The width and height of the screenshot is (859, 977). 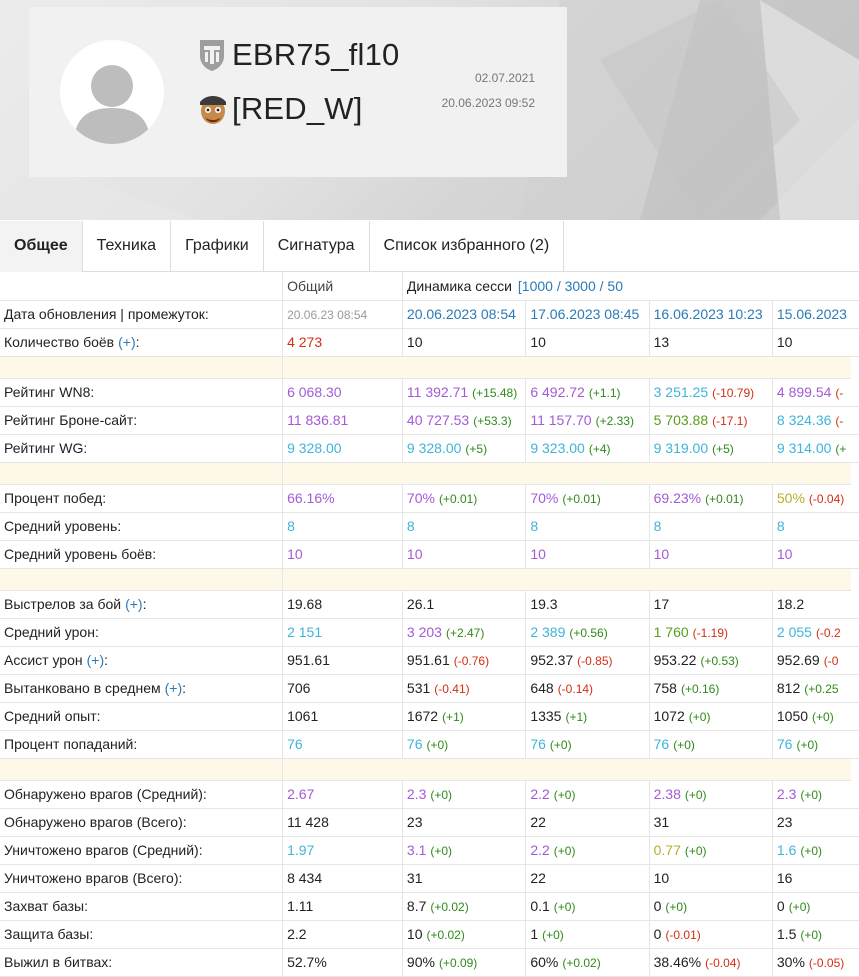 I want to click on table-row: Средний уровень: 8 8 8 8 8, so click(x=429, y=526).